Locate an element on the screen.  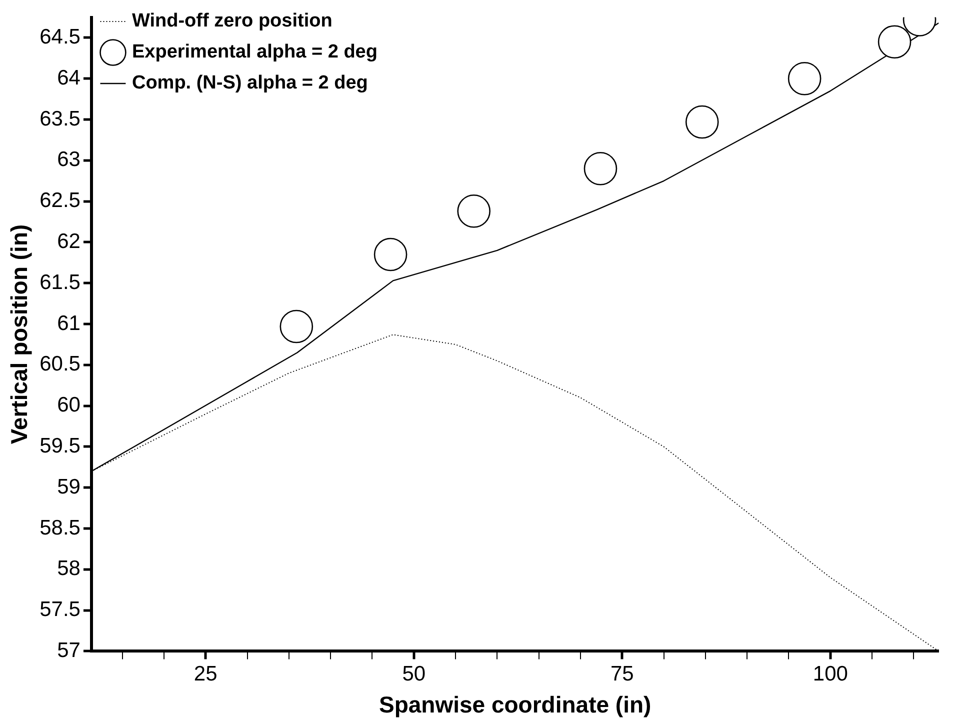
y-tick-label: 59 is located at coordinates (68, 486).